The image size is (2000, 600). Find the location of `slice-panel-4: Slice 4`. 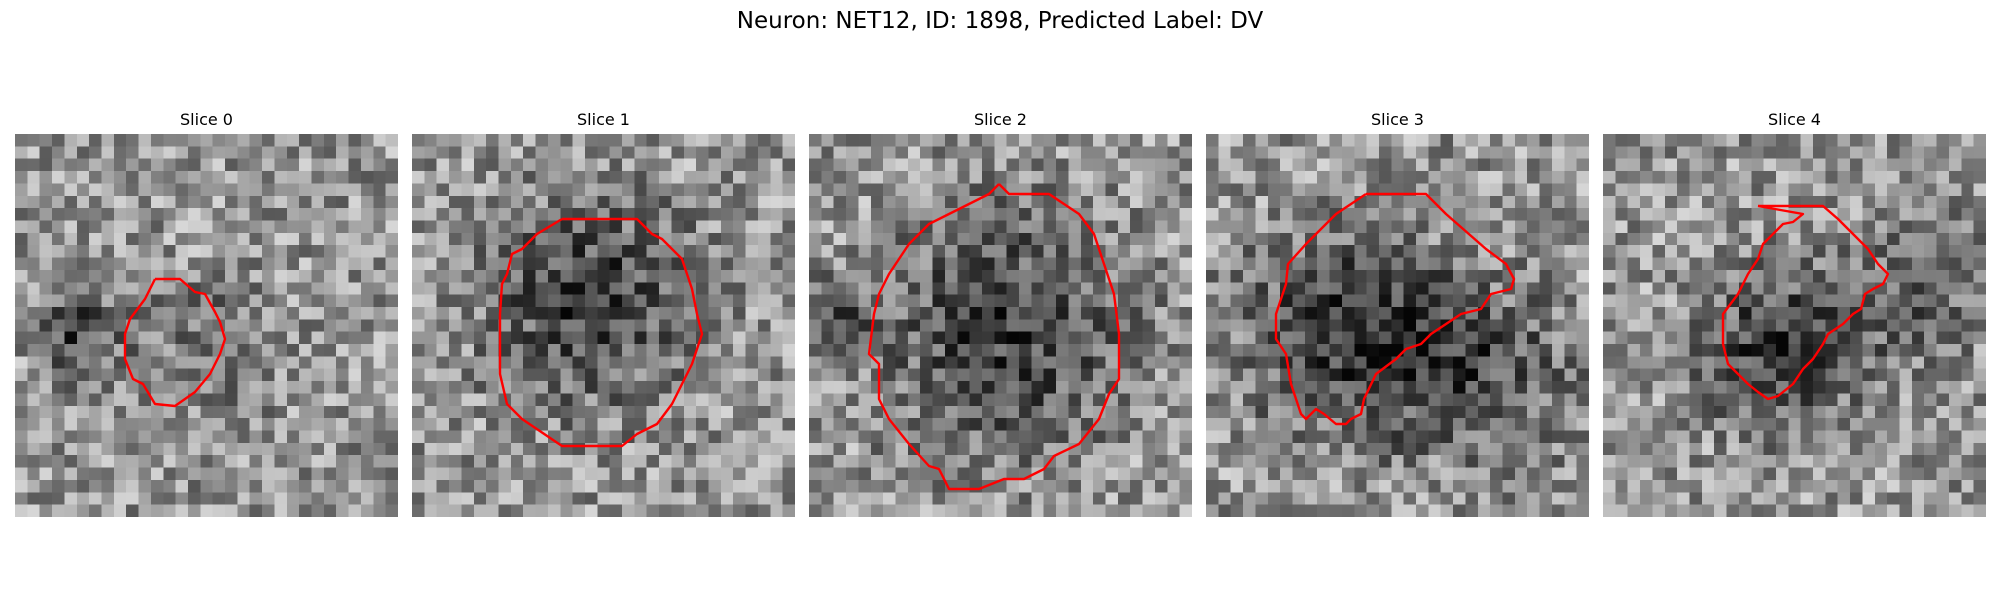

slice-panel-4: Slice 4 is located at coordinates (1794, 313).